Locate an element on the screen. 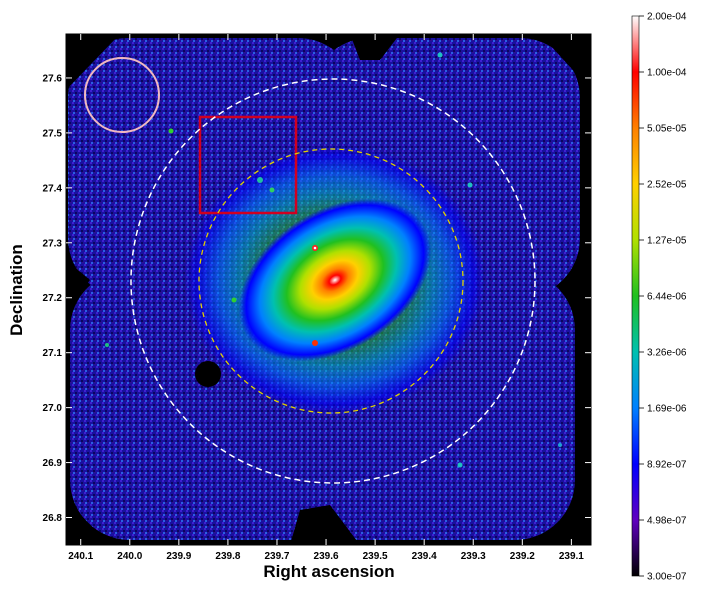  colorbar-tick-label: 1.69e-06 is located at coordinates (667, 409).